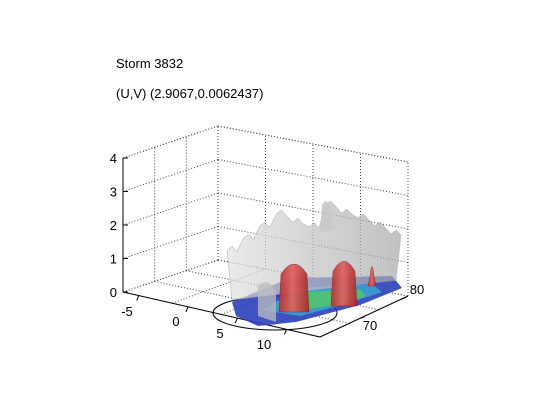  Describe the element at coordinates (113, 192) in the screenshot. I see `z-tick-label: 3` at that location.